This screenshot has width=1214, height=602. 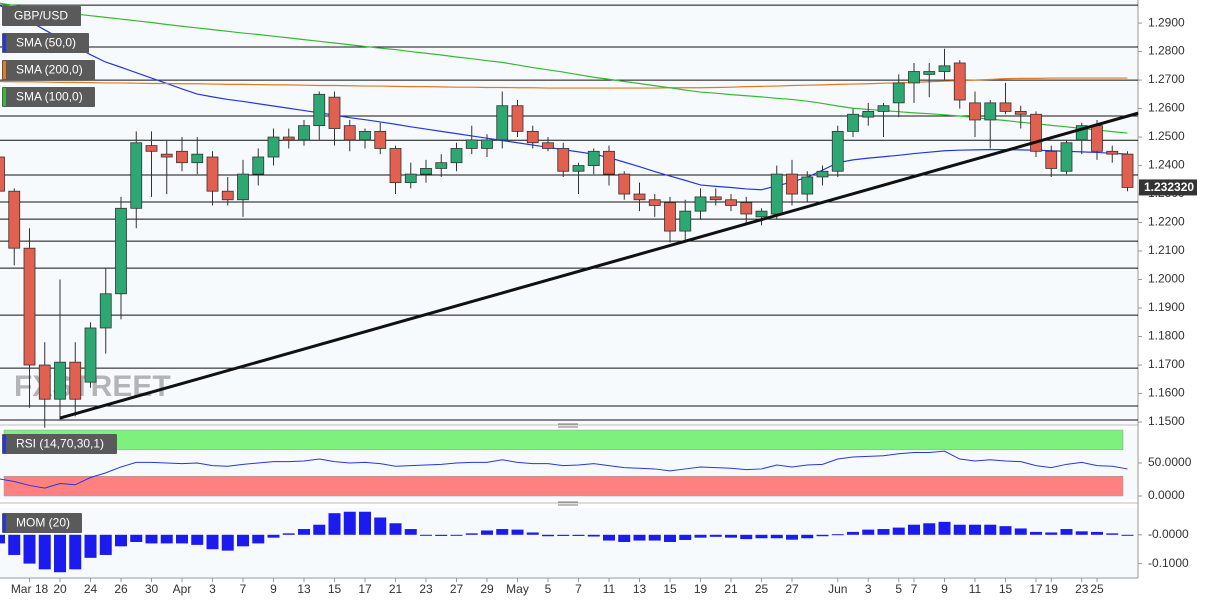 I want to click on last-price-label: 1.232320, so click(x=1169, y=187).